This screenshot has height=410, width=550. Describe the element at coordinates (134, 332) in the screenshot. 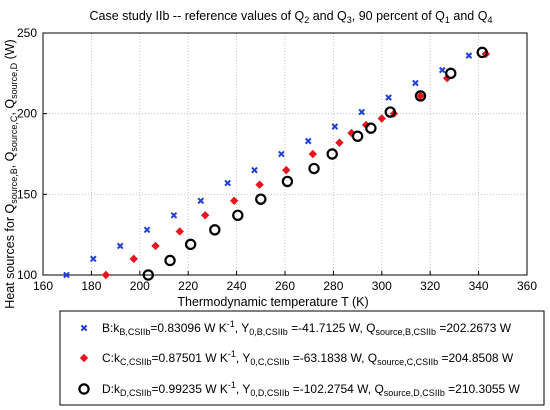

I see `legend-label-part: B,CSIIb` at that location.